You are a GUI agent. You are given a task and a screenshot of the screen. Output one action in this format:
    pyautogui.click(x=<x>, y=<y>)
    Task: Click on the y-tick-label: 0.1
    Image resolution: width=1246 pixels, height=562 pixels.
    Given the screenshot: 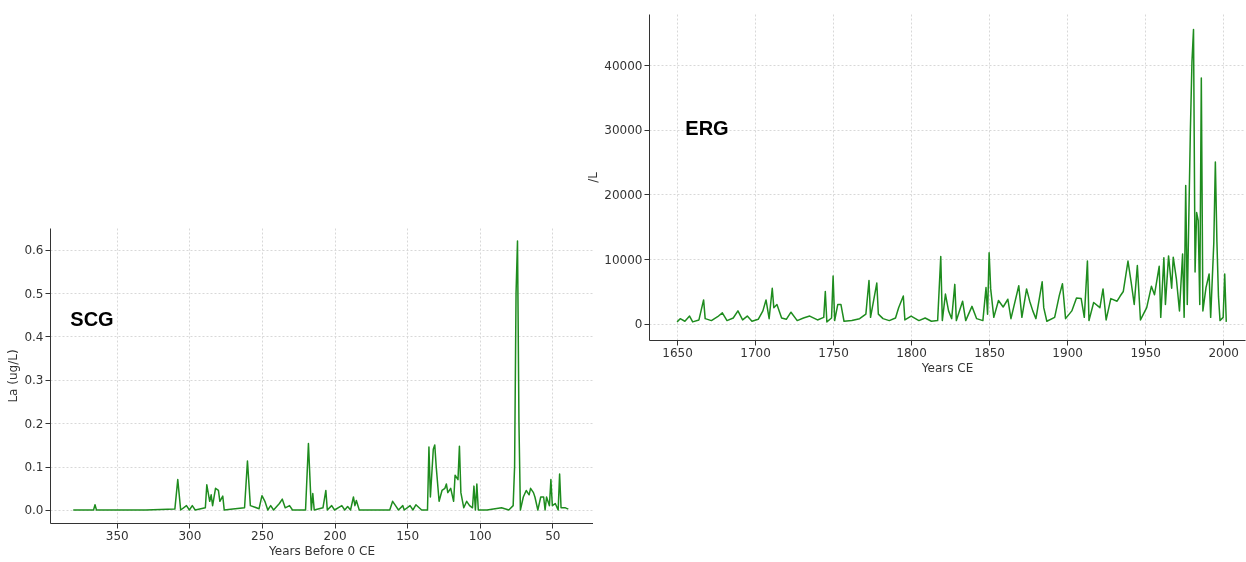 What is the action you would take?
    pyautogui.click(x=34, y=467)
    